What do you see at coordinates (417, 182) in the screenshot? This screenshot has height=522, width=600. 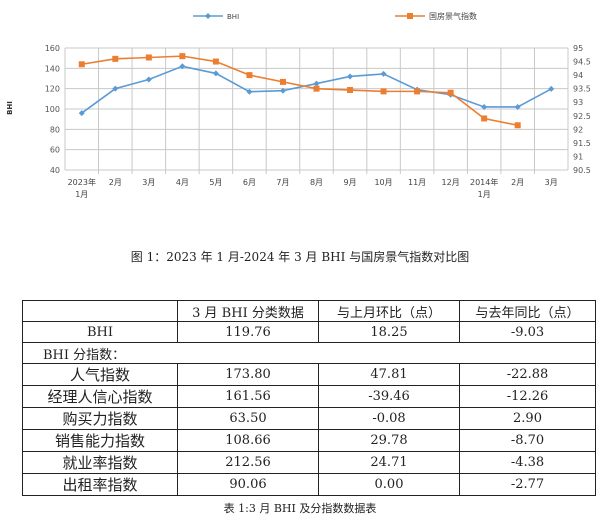 I see `x-tick-label: 11月` at bounding box center [417, 182].